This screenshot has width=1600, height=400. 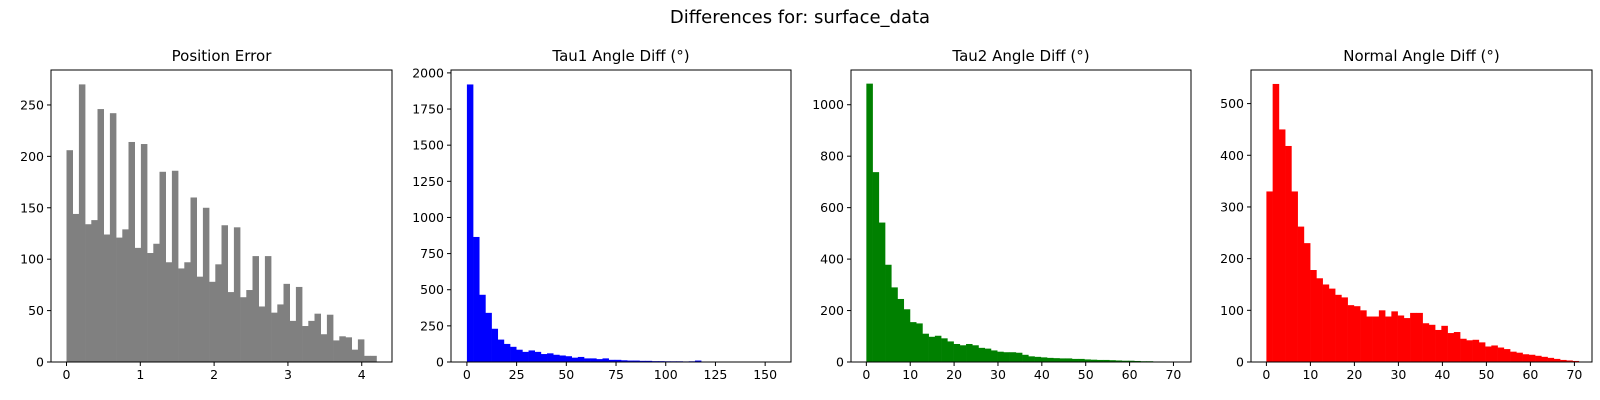 I want to click on y-tick-label: 750, so click(x=432, y=253).